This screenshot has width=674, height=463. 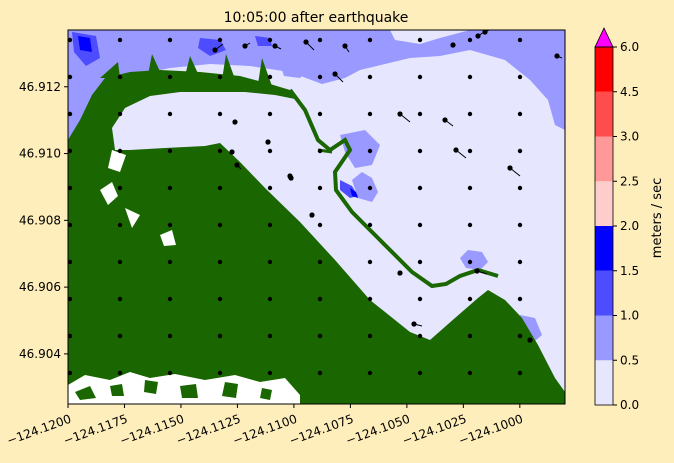 What do you see at coordinates (629, 360) in the screenshot?
I see `colorbar-tick-label: 0.5` at bounding box center [629, 360].